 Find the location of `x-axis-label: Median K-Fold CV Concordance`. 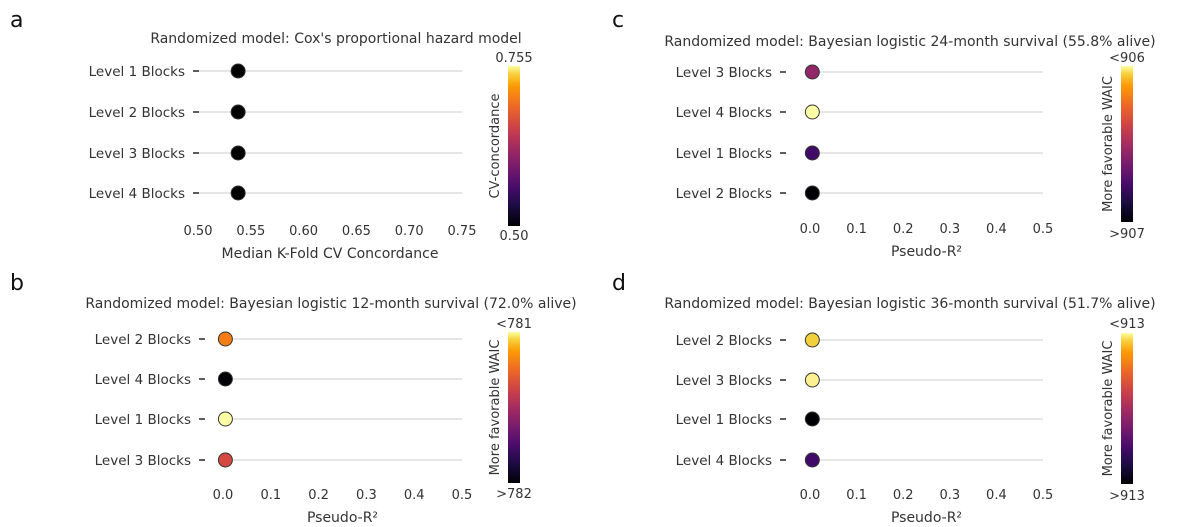

x-axis-label: Median K-Fold CV Concordance is located at coordinates (330, 254).